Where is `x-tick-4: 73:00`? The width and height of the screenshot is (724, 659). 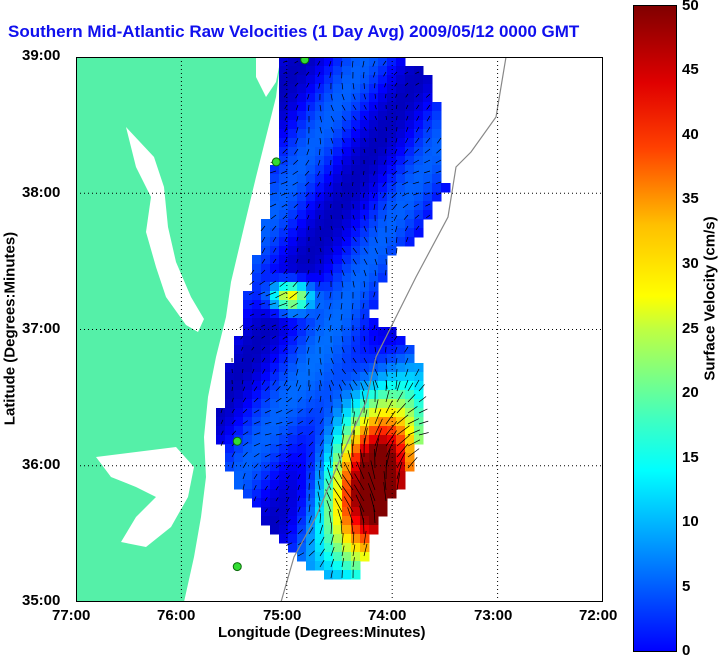 x-tick-4: 73:00 is located at coordinates (493, 615).